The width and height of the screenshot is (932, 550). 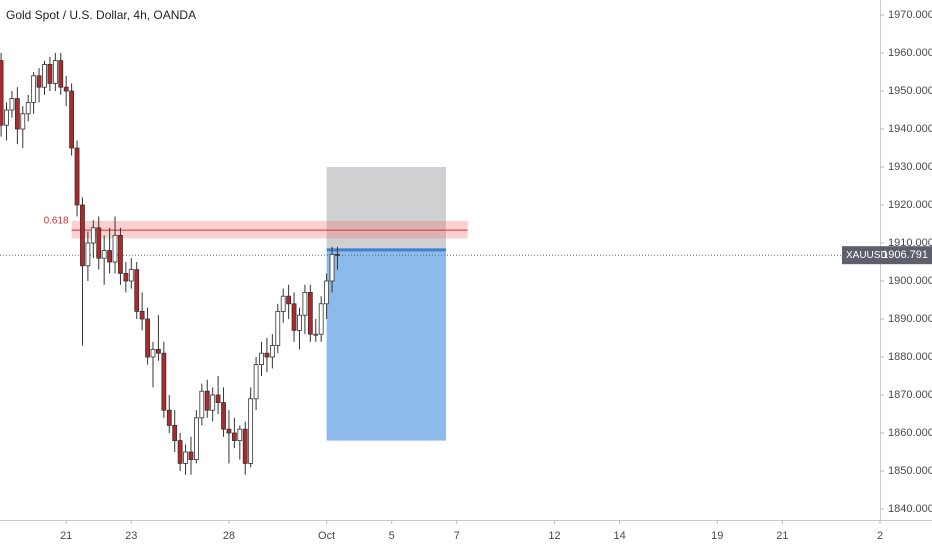 I want to click on x-tick-label: 7, so click(x=457, y=536).